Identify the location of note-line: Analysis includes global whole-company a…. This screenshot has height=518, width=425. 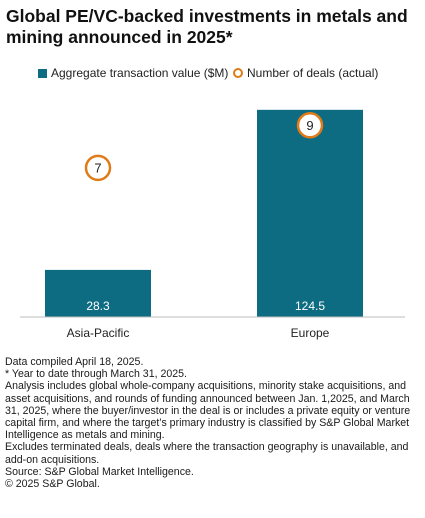
(208, 411).